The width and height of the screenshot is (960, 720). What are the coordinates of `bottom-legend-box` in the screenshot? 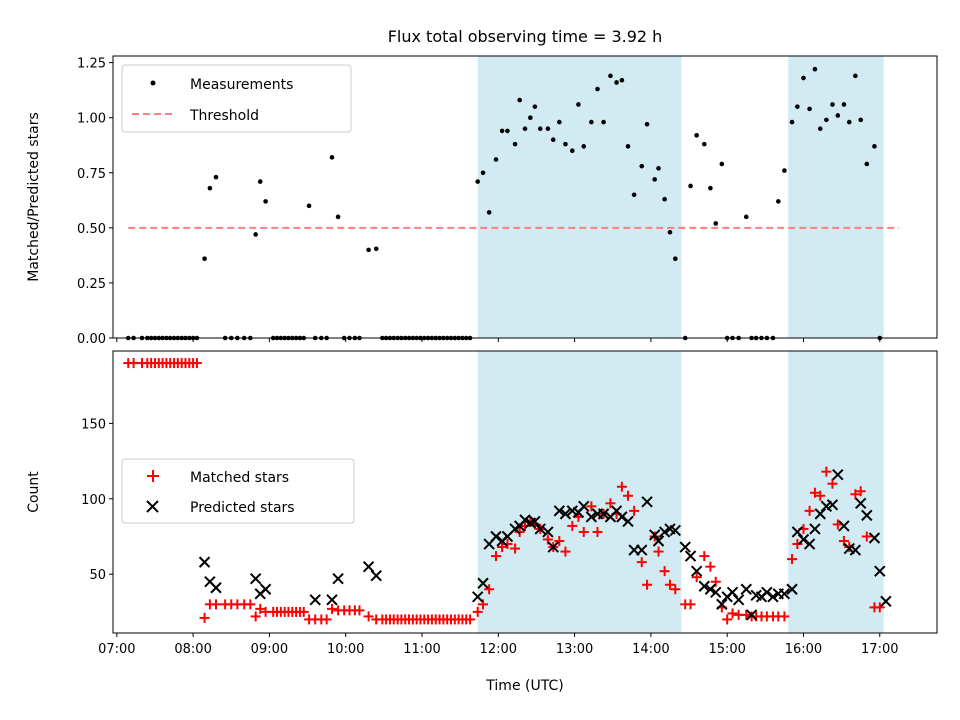 It's located at (238, 491).